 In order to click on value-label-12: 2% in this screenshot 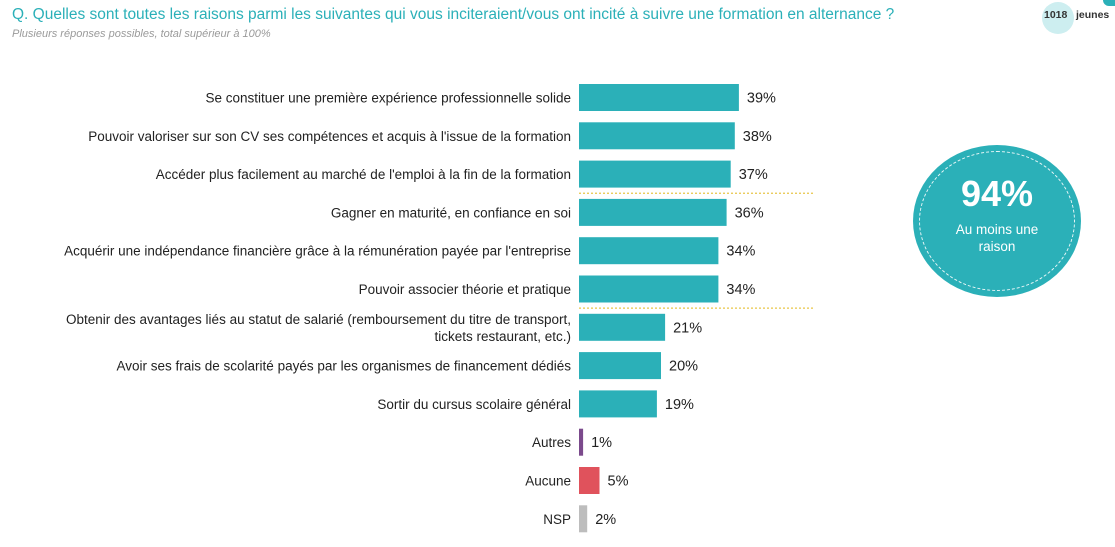, I will do `click(605, 520)`.